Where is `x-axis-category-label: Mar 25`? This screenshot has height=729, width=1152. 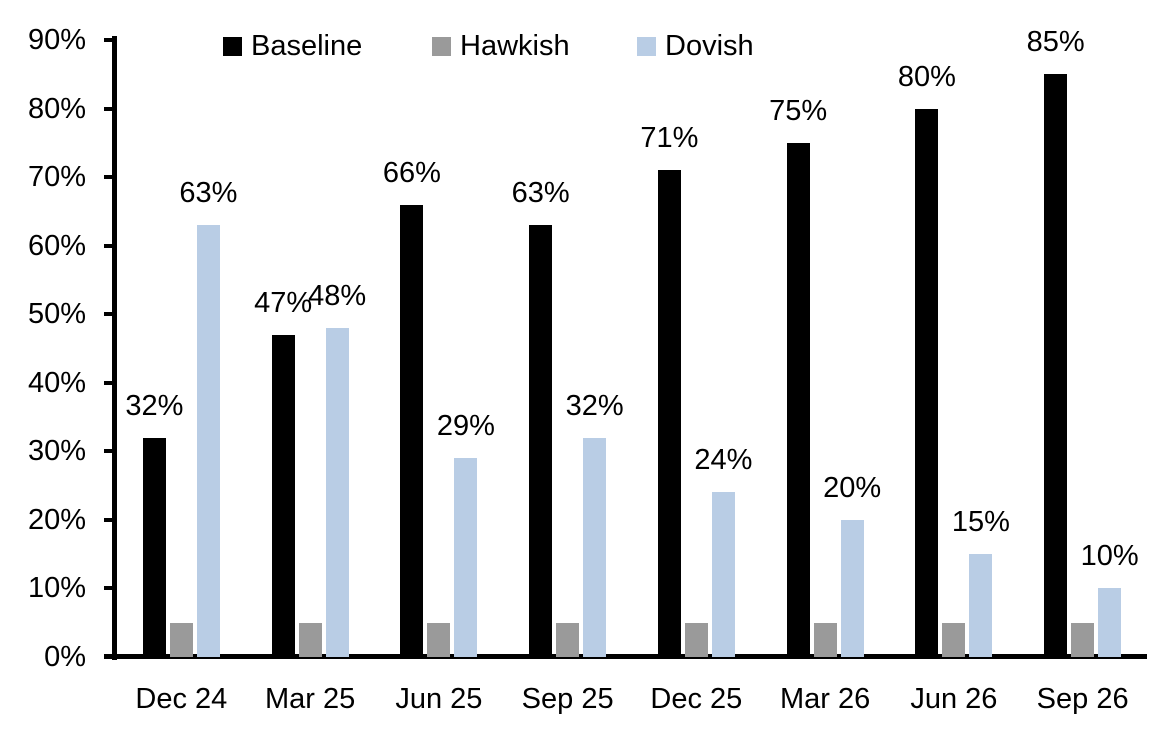
x-axis-category-label: Mar 25 is located at coordinates (310, 699).